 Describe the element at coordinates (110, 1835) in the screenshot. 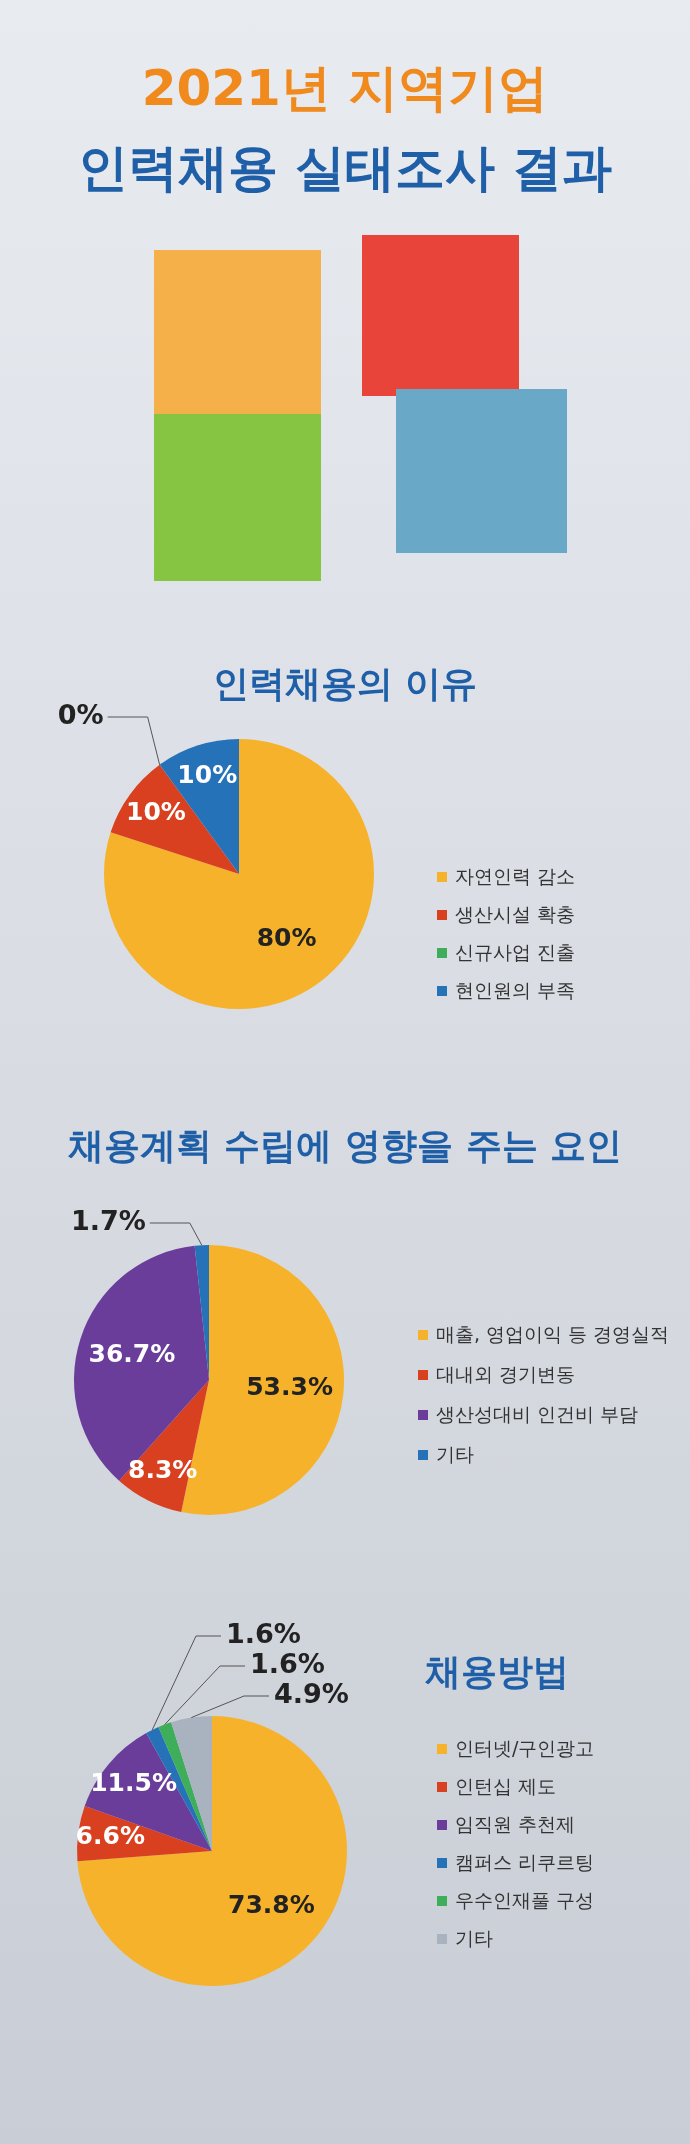

I see `data-label: 6.6%` at that location.